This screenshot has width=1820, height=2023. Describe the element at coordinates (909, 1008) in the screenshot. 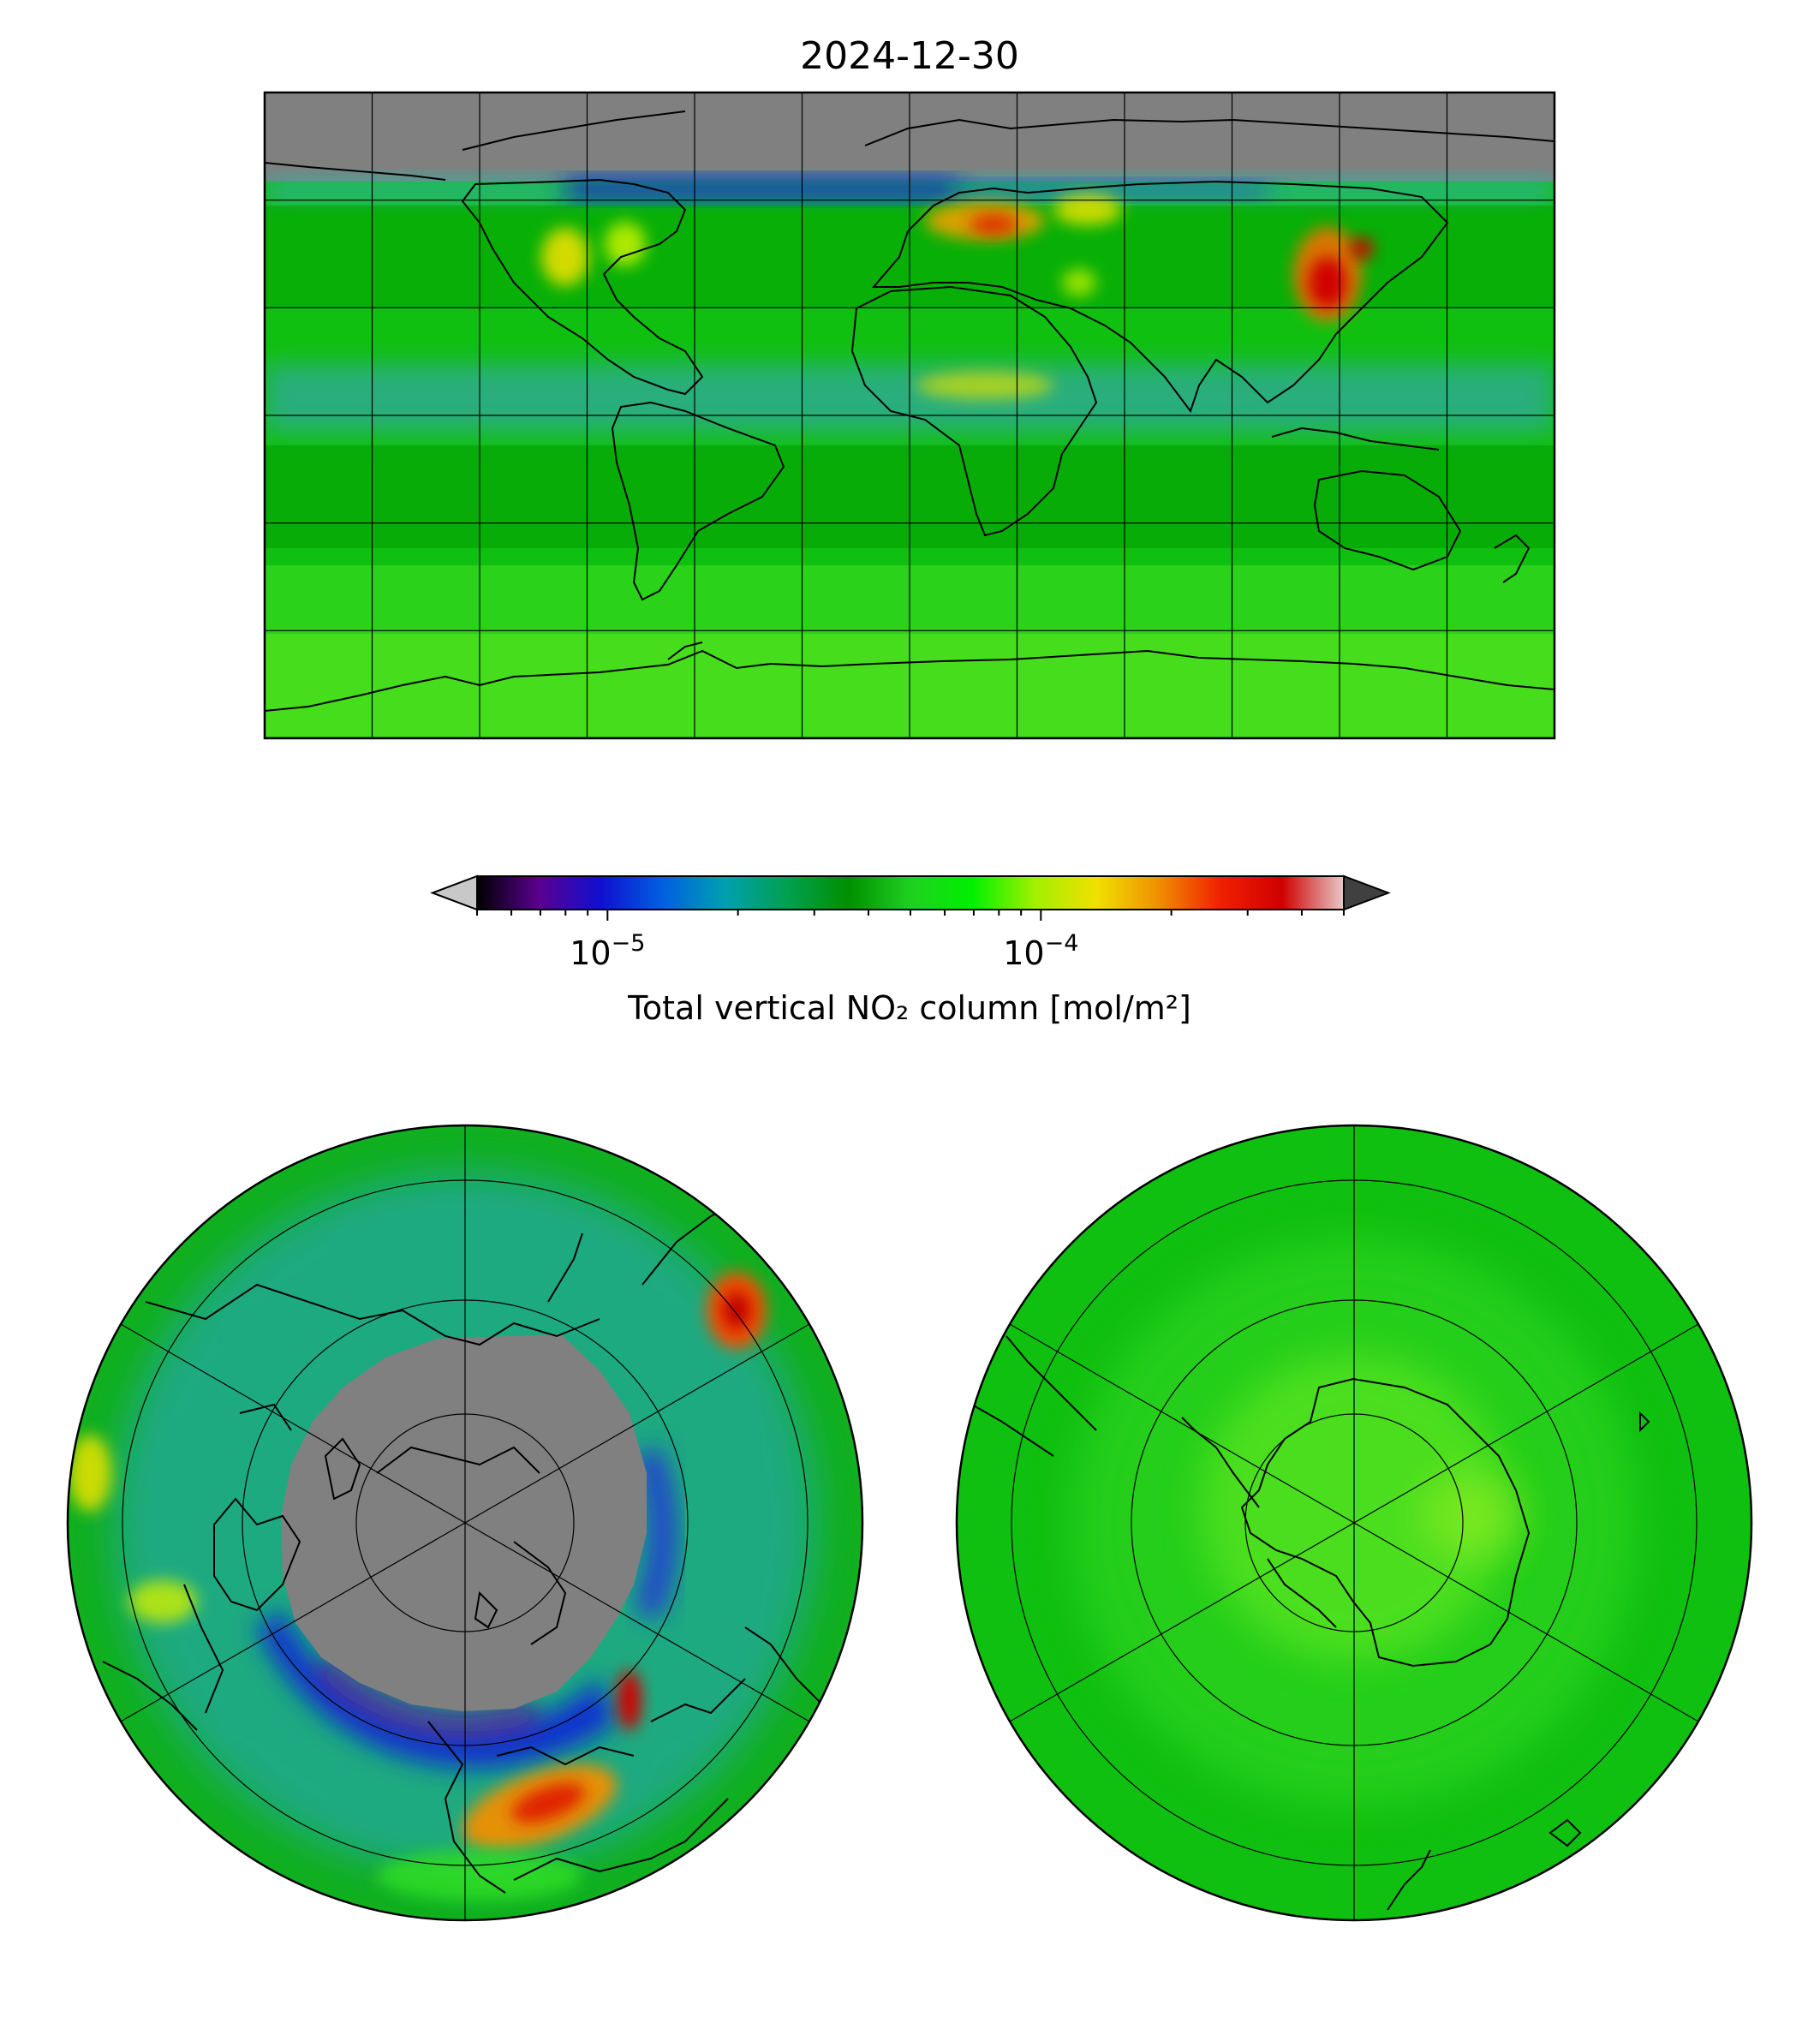

I see `colorbar-label: Total vertical NO₂ column [mol/m²]` at that location.